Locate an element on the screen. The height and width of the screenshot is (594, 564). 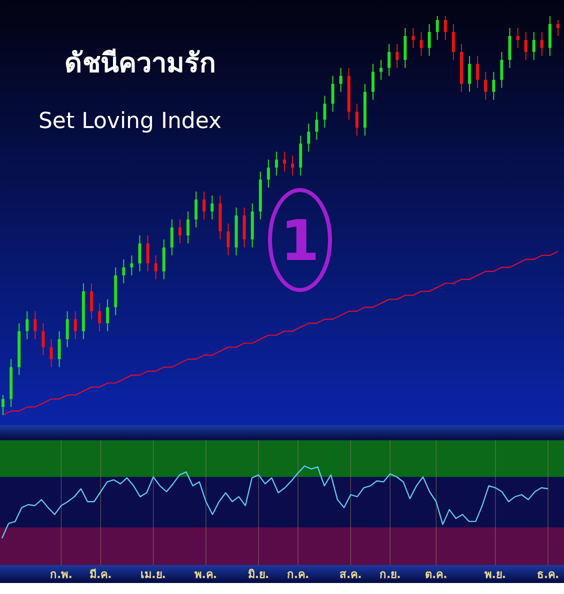
x-tick-label: มิ.ย. is located at coordinates (259, 574).